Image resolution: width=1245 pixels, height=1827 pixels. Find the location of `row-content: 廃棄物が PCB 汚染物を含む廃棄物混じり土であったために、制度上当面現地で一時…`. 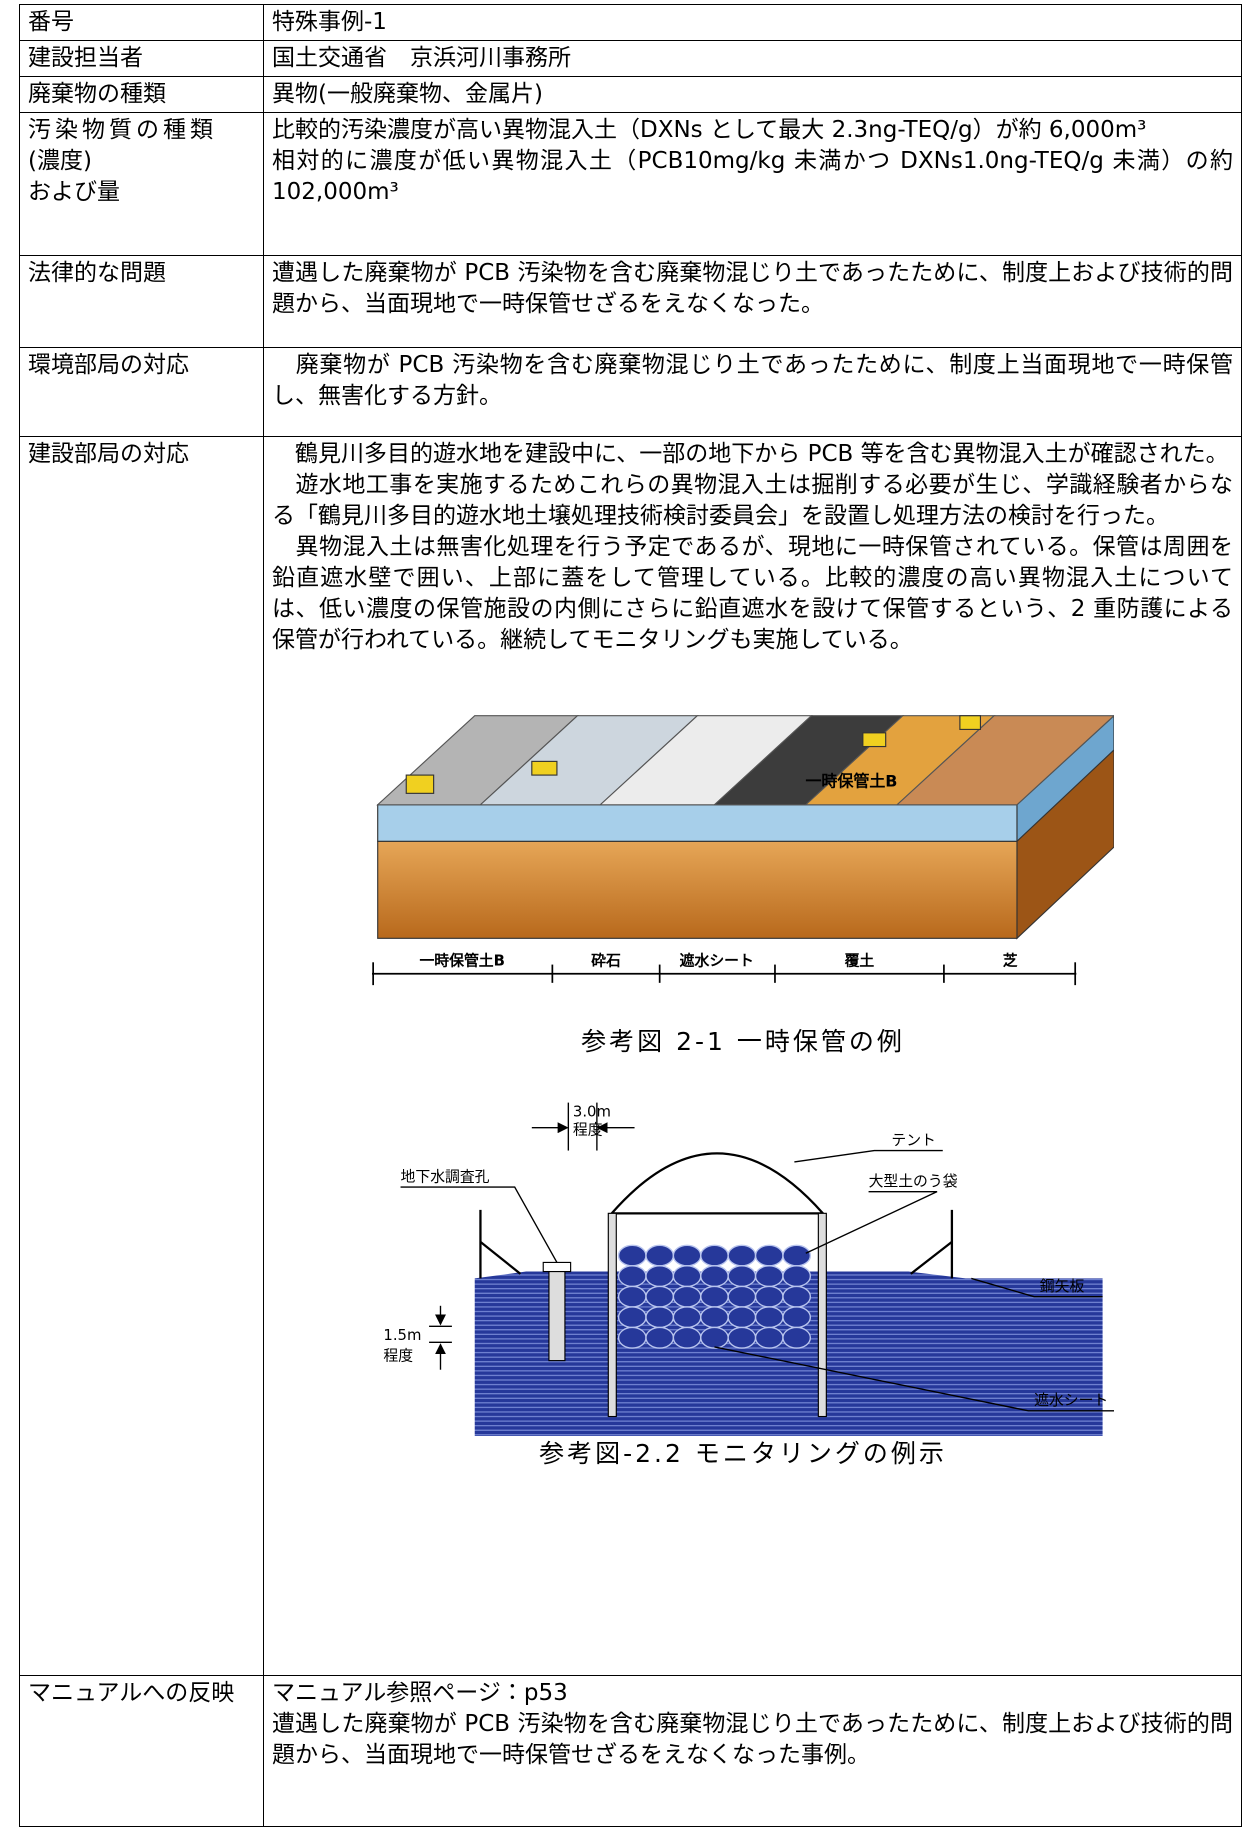

row-content: 廃棄物が PCB 汚染物を含む廃棄物混じり土であったために、制度上当面現地で一時… is located at coordinates (752, 392).